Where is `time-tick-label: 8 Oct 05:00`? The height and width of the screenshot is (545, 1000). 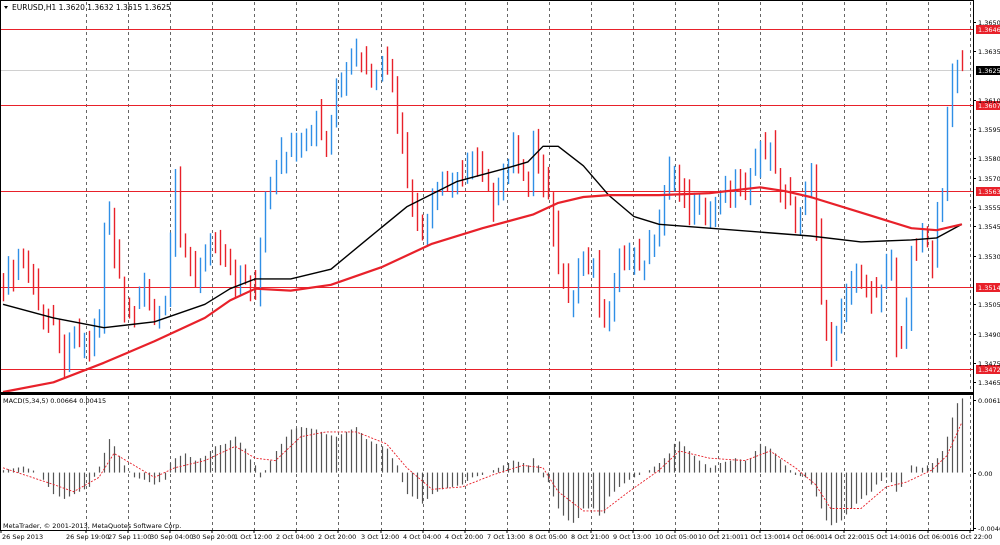 time-tick-label: 8 Oct 05:00 is located at coordinates (548, 537).